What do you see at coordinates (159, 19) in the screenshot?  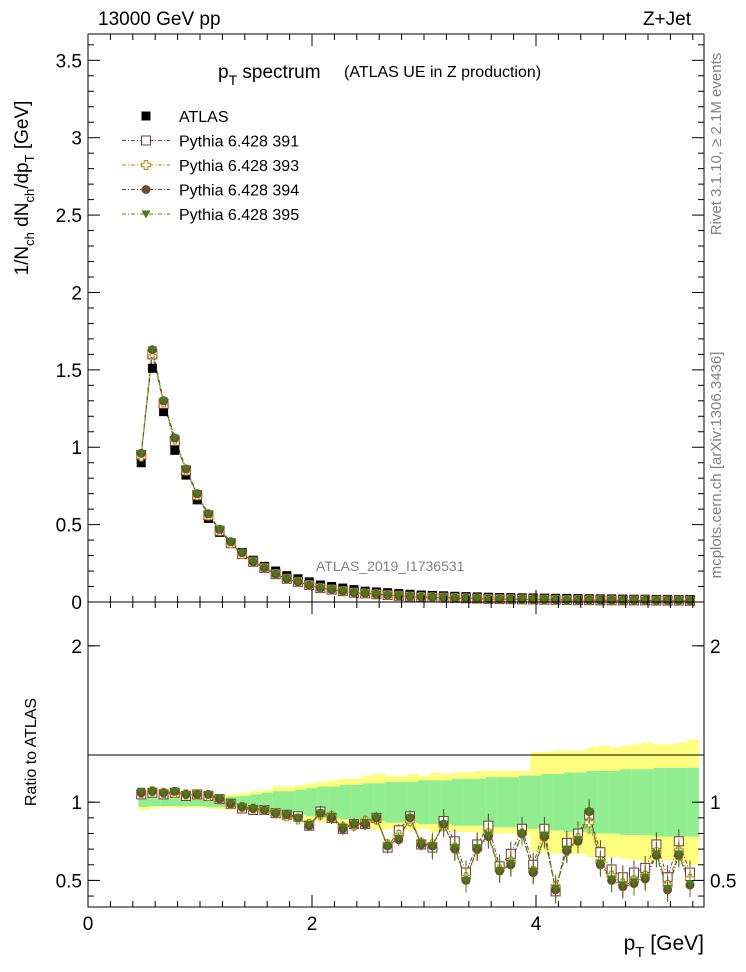 I see `header-left: 13000 GeV pp` at bounding box center [159, 19].